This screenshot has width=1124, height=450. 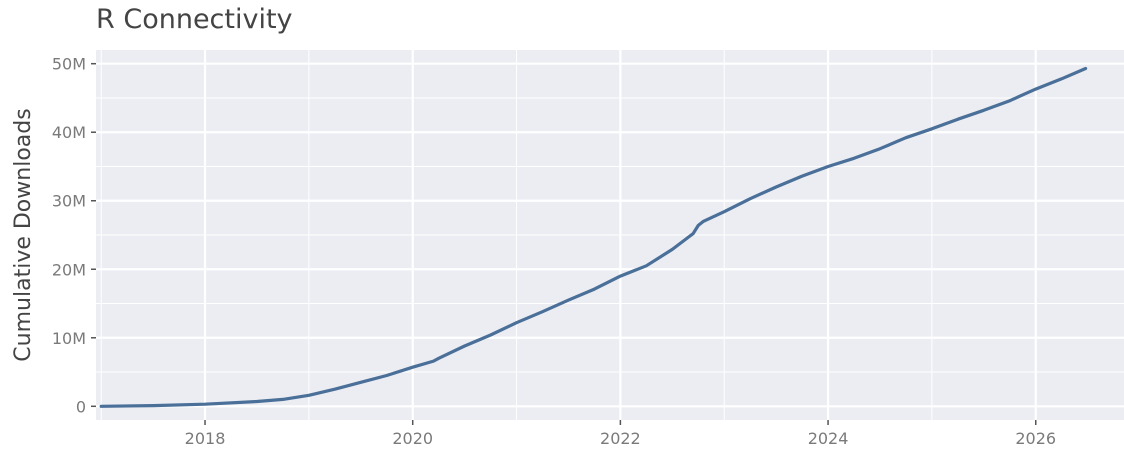 What do you see at coordinates (69, 132) in the screenshot?
I see `y-tick-label: 40M` at bounding box center [69, 132].